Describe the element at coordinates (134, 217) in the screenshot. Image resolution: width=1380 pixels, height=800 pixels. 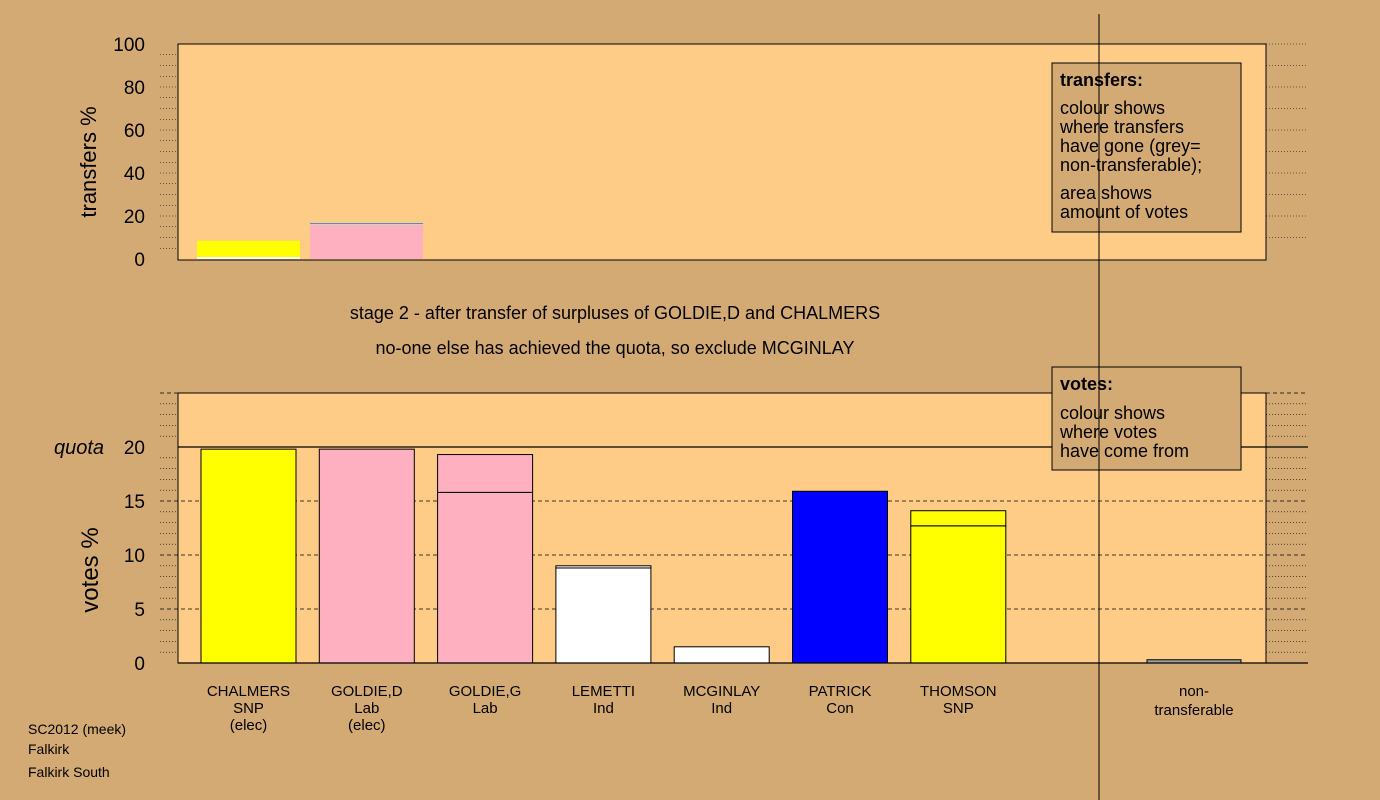
I see `transfers-y-tick-label: 20` at that location.